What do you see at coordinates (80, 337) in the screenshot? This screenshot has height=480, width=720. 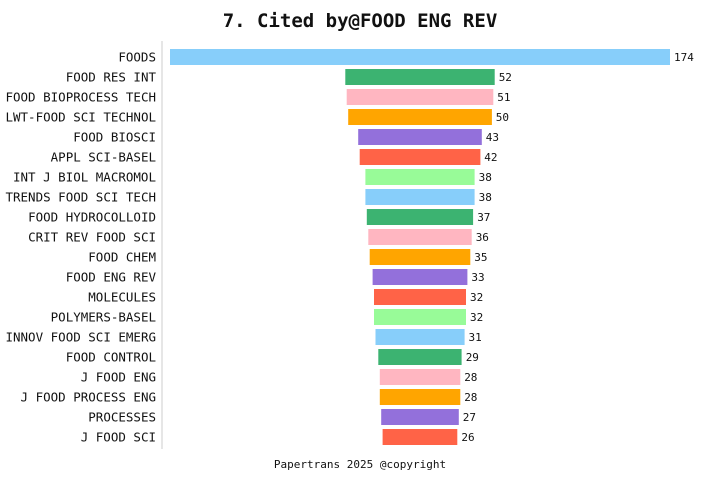 I see `category-label: INNOV FOOD SCI EMERG` at bounding box center [80, 337].